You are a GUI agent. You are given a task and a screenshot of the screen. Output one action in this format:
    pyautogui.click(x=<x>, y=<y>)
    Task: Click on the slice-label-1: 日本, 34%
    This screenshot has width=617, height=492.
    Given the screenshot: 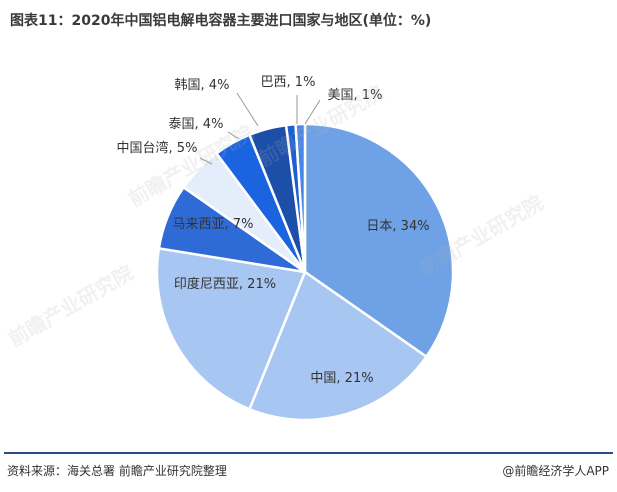 What is the action you would take?
    pyautogui.click(x=397, y=226)
    